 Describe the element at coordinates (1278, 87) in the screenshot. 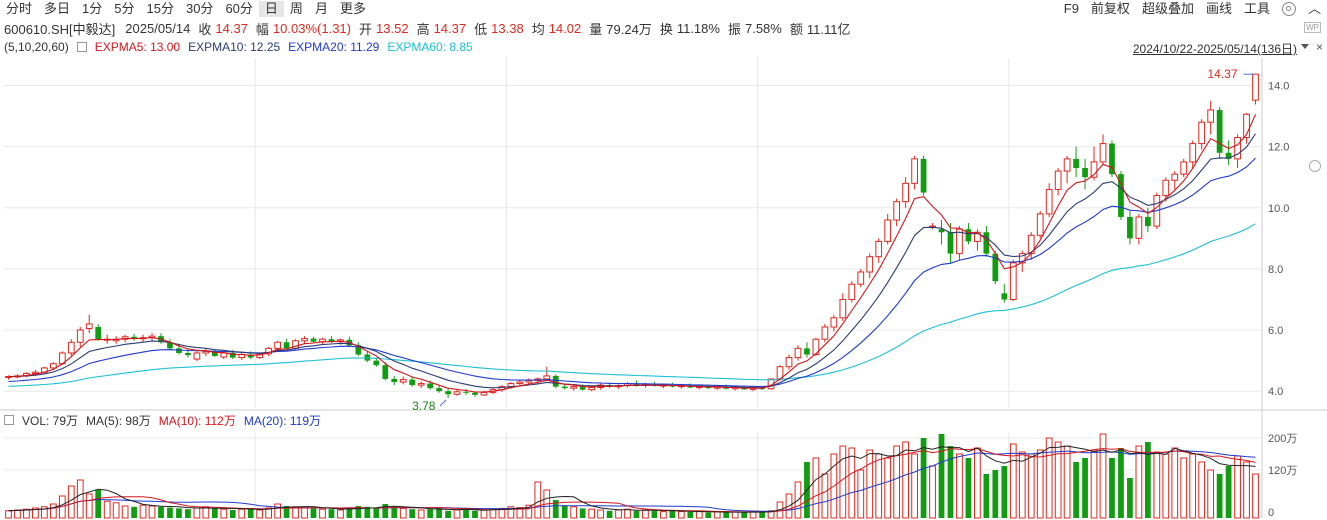

I see `price-tick-label: 14.0` at that location.